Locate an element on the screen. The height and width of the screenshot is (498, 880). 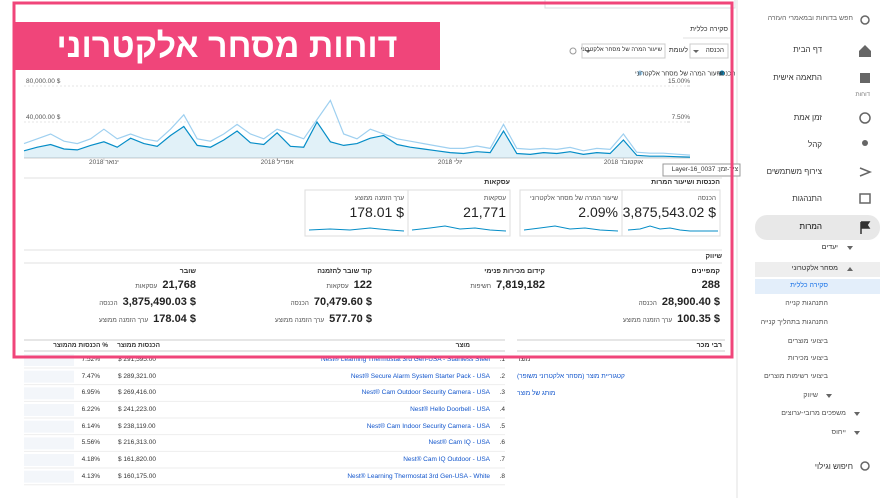
versus-label: לעומת is located at coordinates (678, 50).